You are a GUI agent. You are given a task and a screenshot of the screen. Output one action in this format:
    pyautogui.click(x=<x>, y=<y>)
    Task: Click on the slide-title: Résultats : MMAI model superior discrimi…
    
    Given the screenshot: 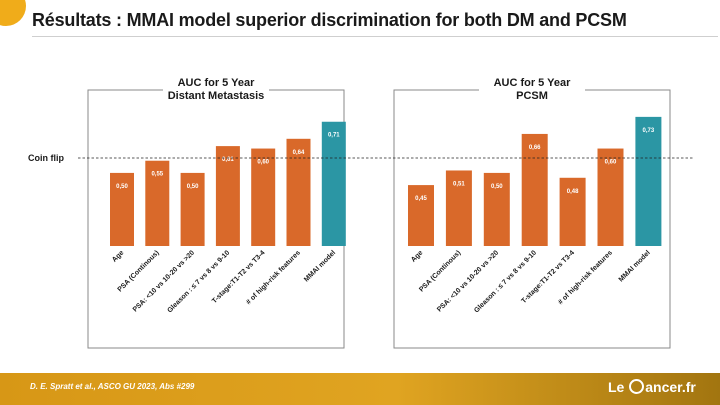 What is the action you would take?
    pyautogui.click(x=329, y=20)
    